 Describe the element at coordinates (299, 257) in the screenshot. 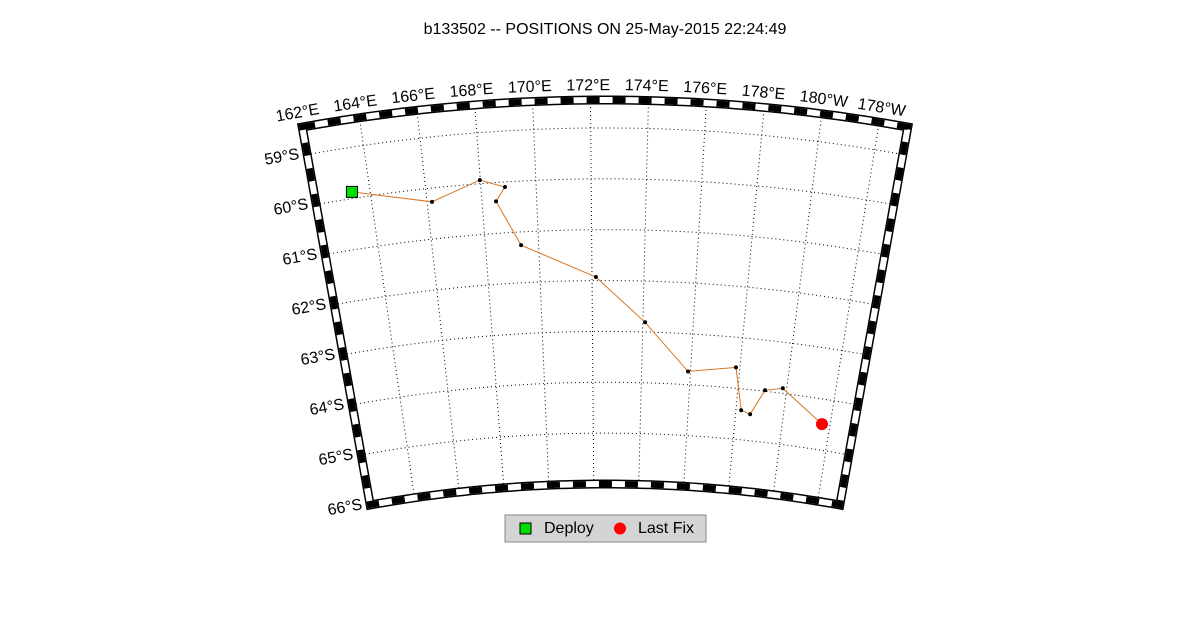

I see `lat-tick-label: 61°S` at that location.